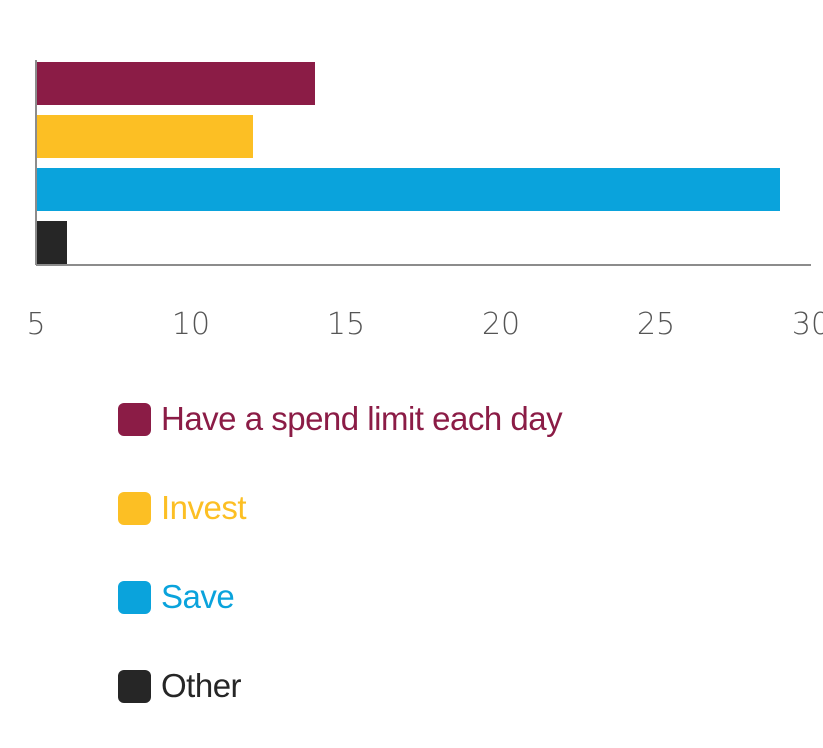 The image size is (823, 748). What do you see at coordinates (340, 597) in the screenshot?
I see `legend-item-save: Save` at bounding box center [340, 597].